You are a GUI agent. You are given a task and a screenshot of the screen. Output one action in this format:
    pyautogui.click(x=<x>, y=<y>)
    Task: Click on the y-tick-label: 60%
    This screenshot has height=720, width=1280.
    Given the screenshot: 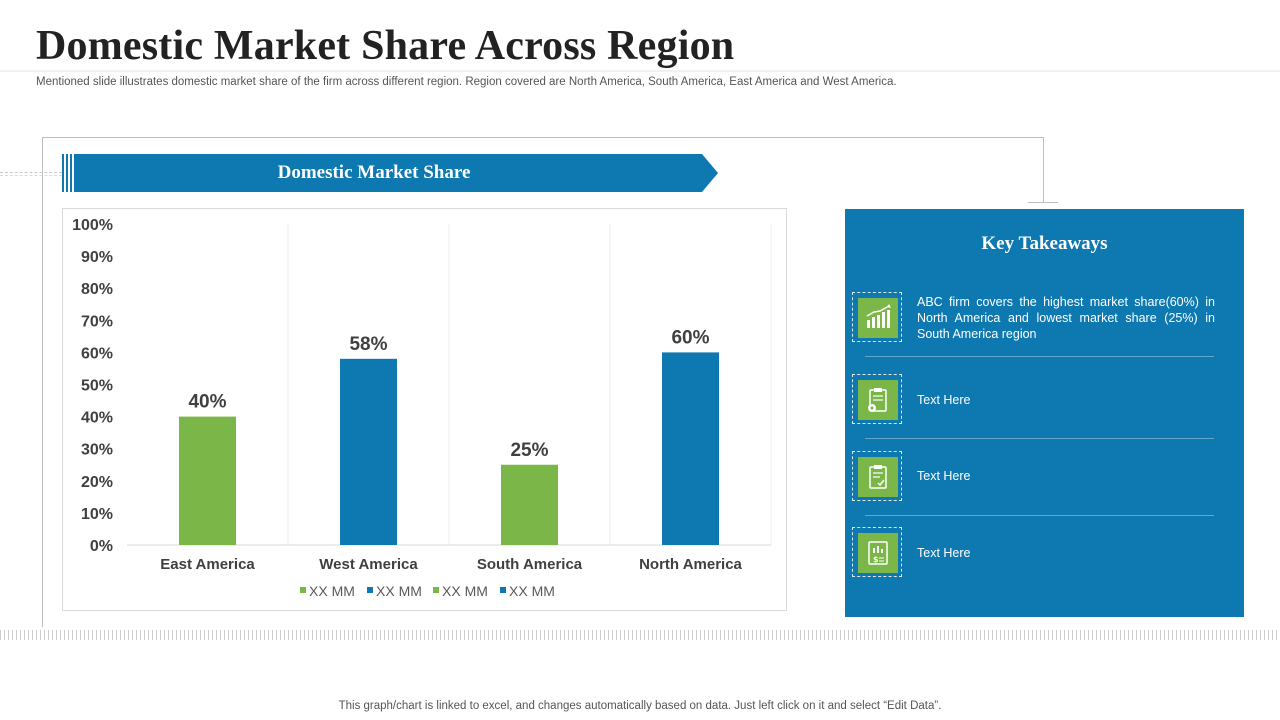 What is the action you would take?
    pyautogui.click(x=97, y=353)
    